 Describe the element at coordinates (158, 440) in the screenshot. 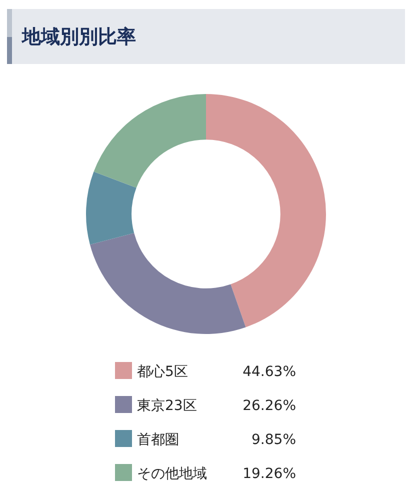

I see `legend-label: 首都圏` at that location.